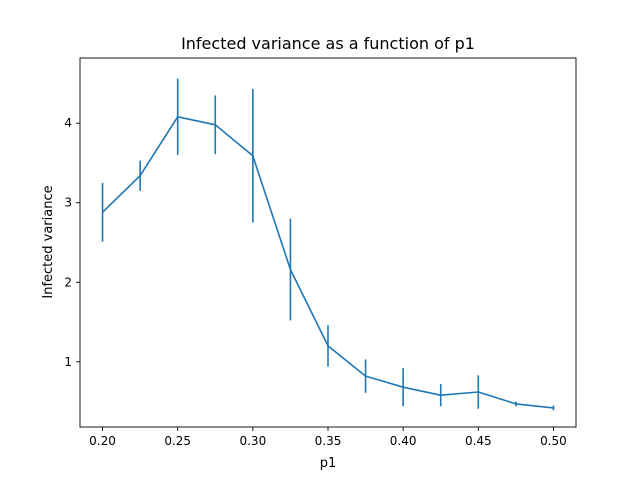 The height and width of the screenshot is (480, 640). Describe the element at coordinates (478, 441) in the screenshot. I see `x-tick-label: 0.45` at that location.